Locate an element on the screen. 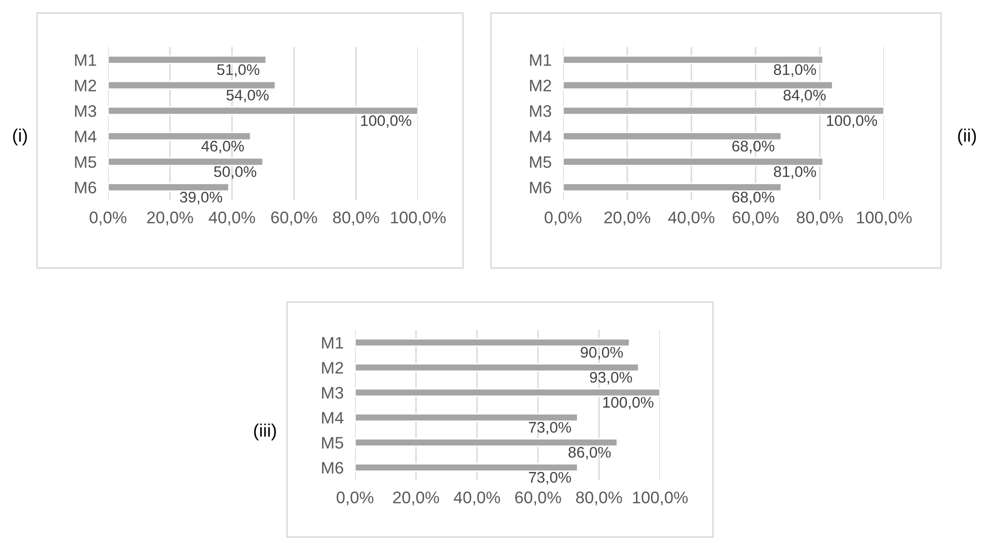  data-label: 39,0% is located at coordinates (201, 198).